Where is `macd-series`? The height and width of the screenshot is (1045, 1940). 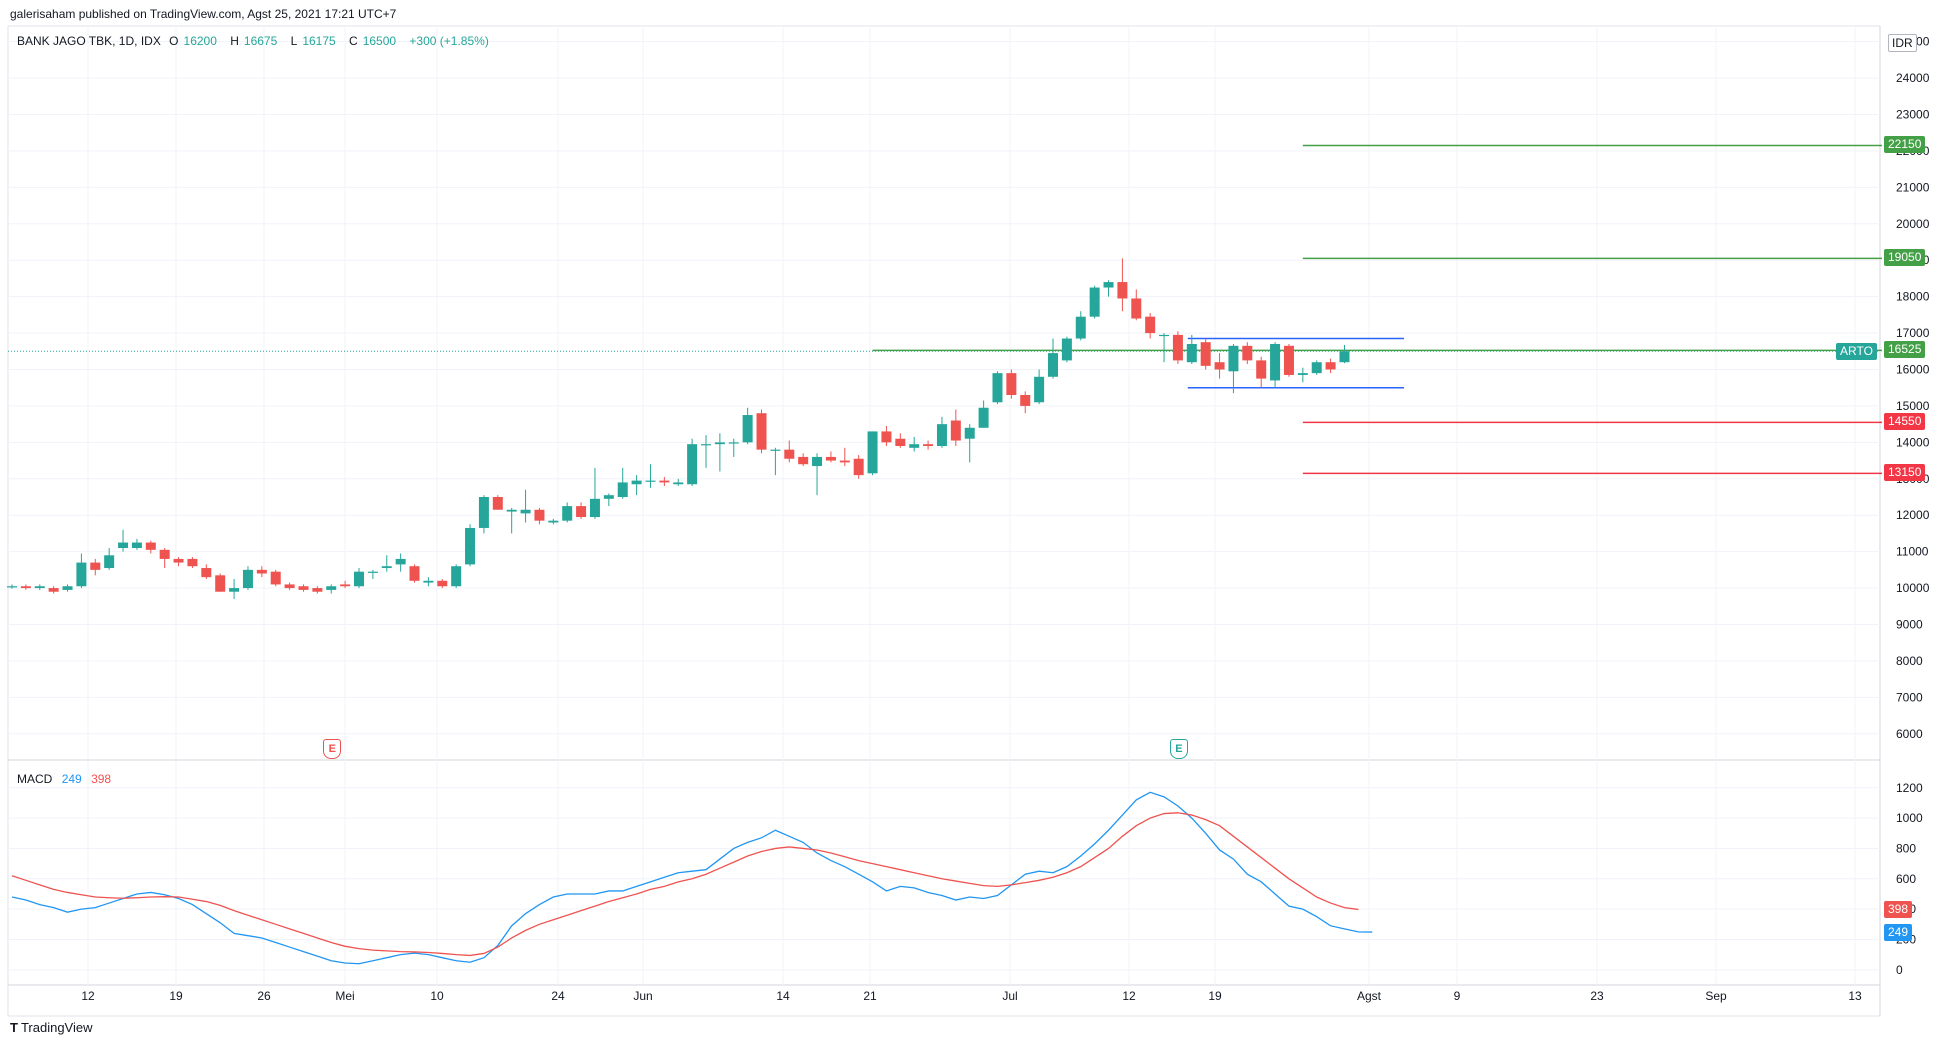 macd-series is located at coordinates (692, 878).